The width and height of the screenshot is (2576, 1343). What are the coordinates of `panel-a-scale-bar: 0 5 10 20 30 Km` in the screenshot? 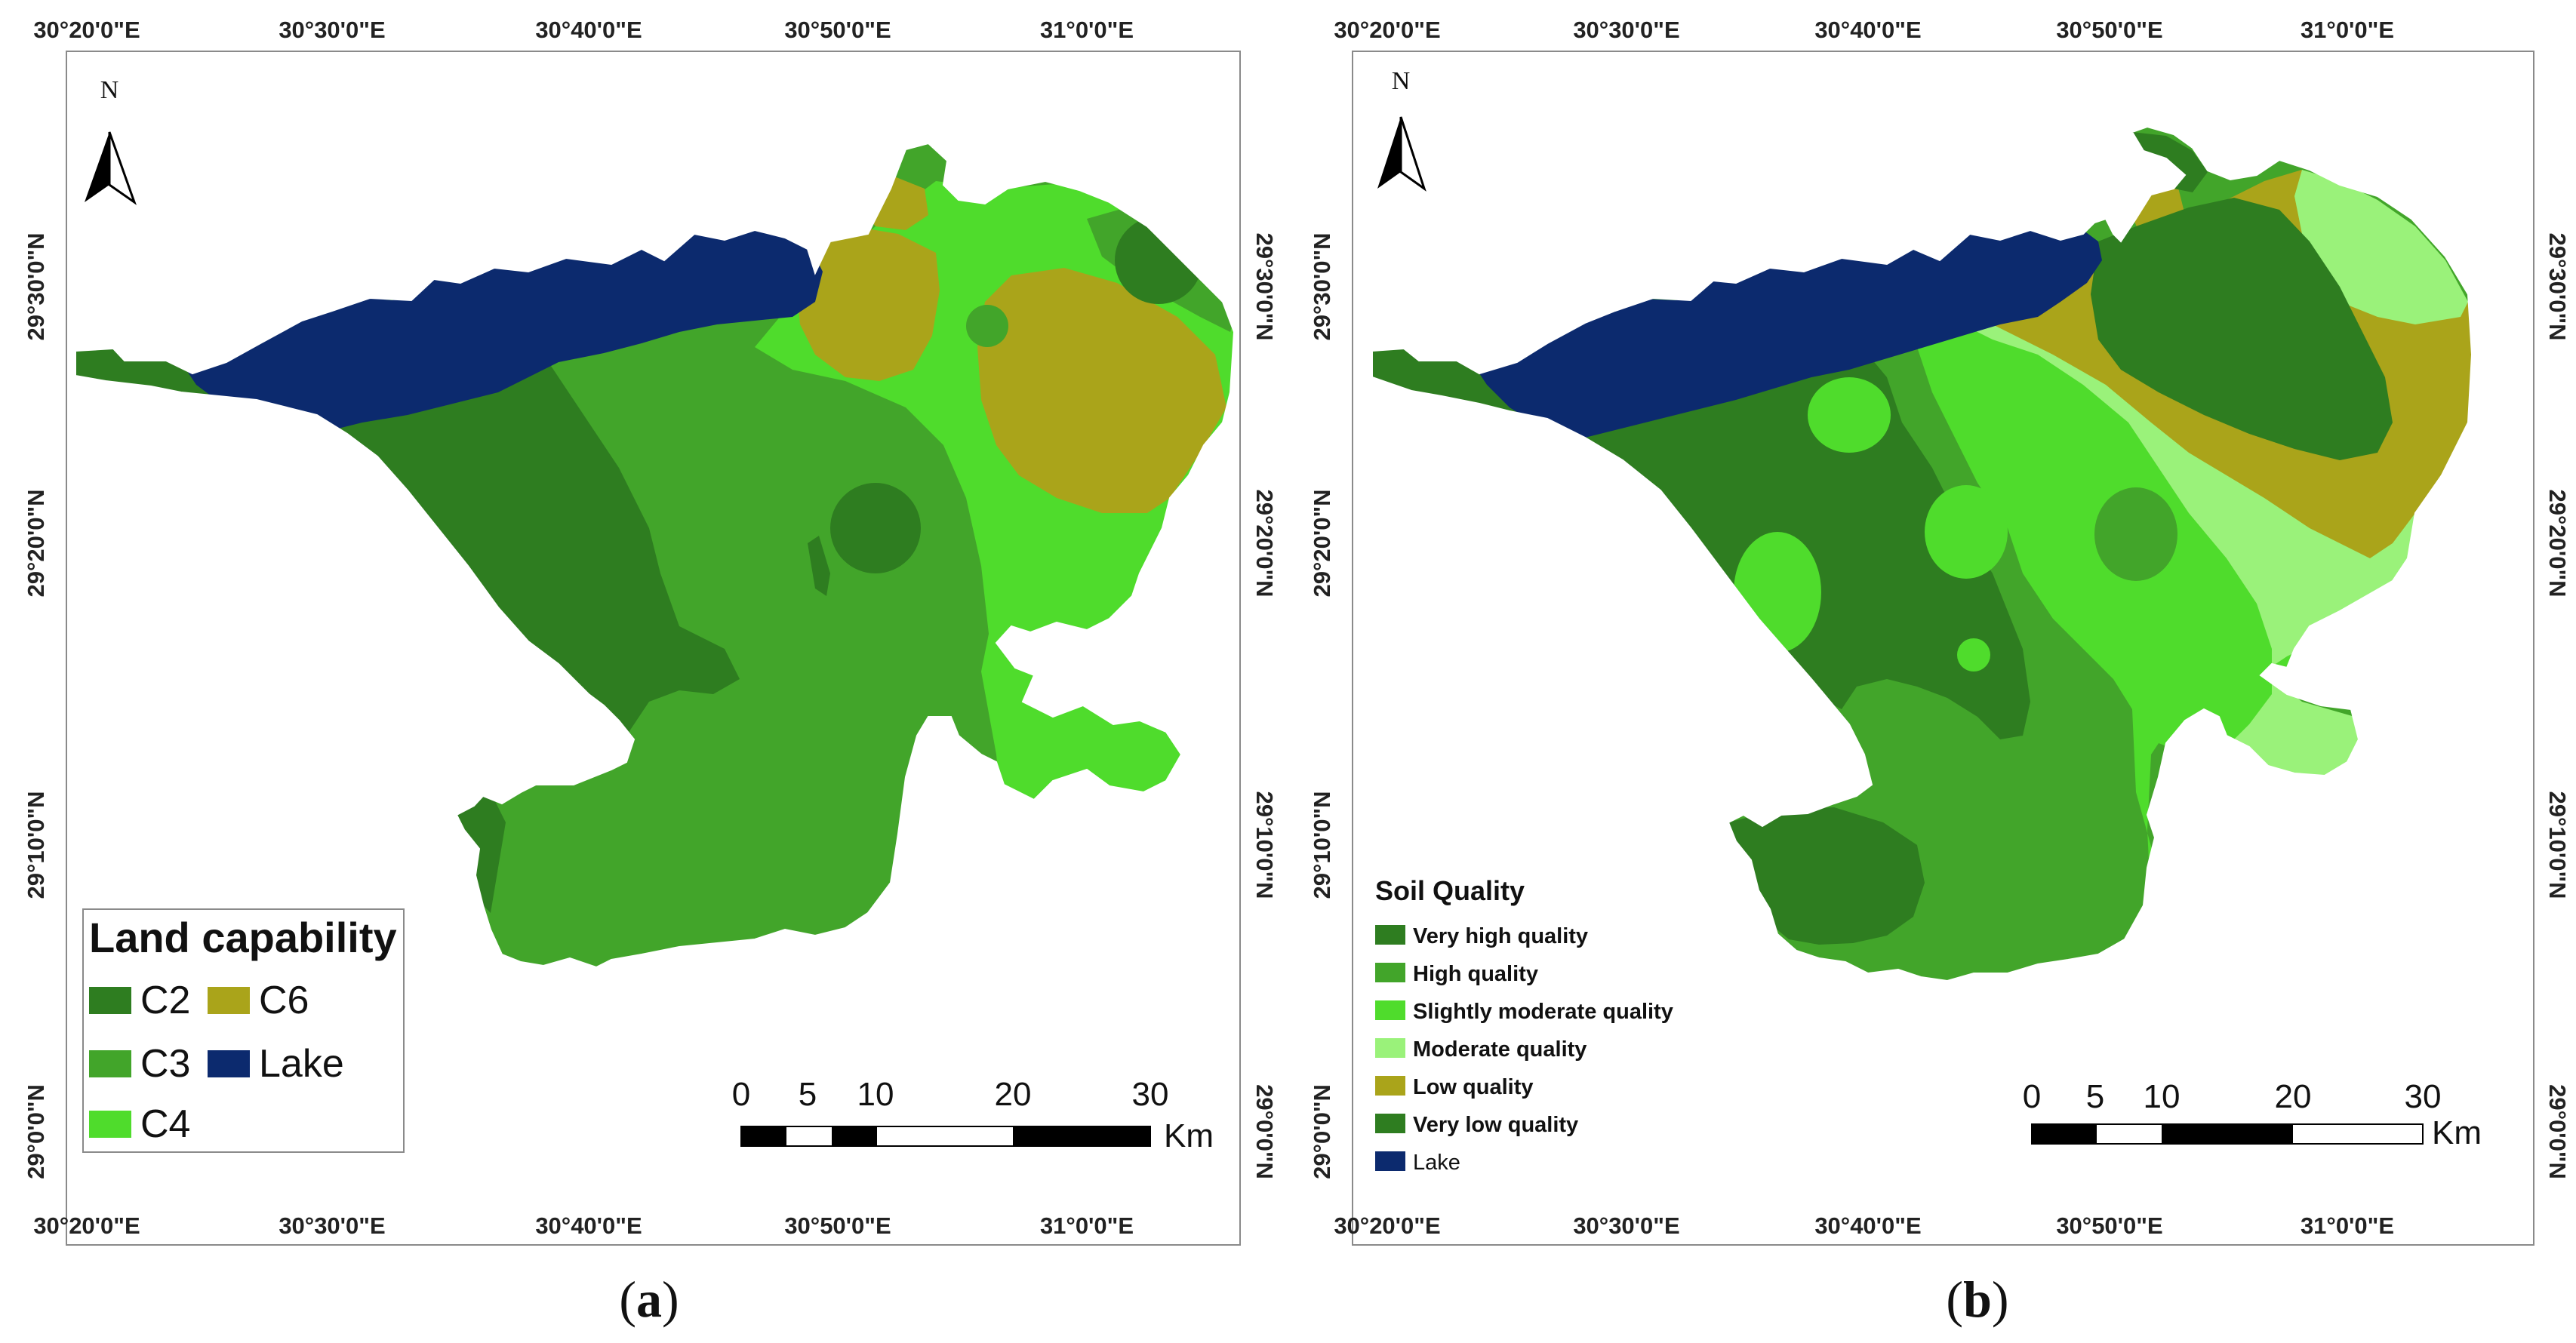 It's located at (973, 1115).